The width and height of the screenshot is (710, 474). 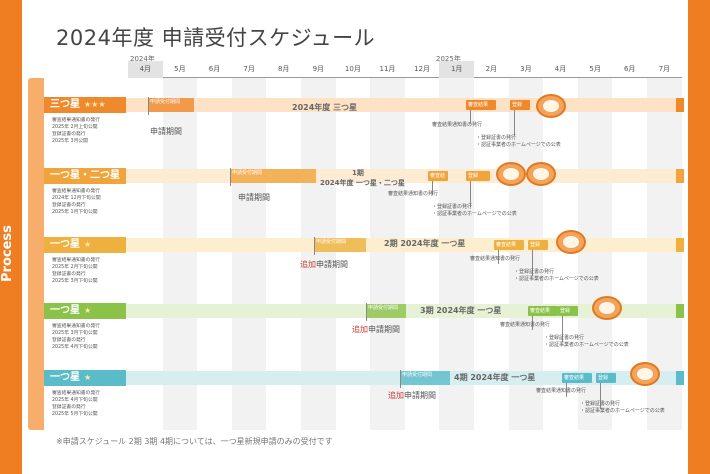 What do you see at coordinates (85, 175) in the screenshot?
I see `row-label-text: 一つ星・二つ星` at bounding box center [85, 175].